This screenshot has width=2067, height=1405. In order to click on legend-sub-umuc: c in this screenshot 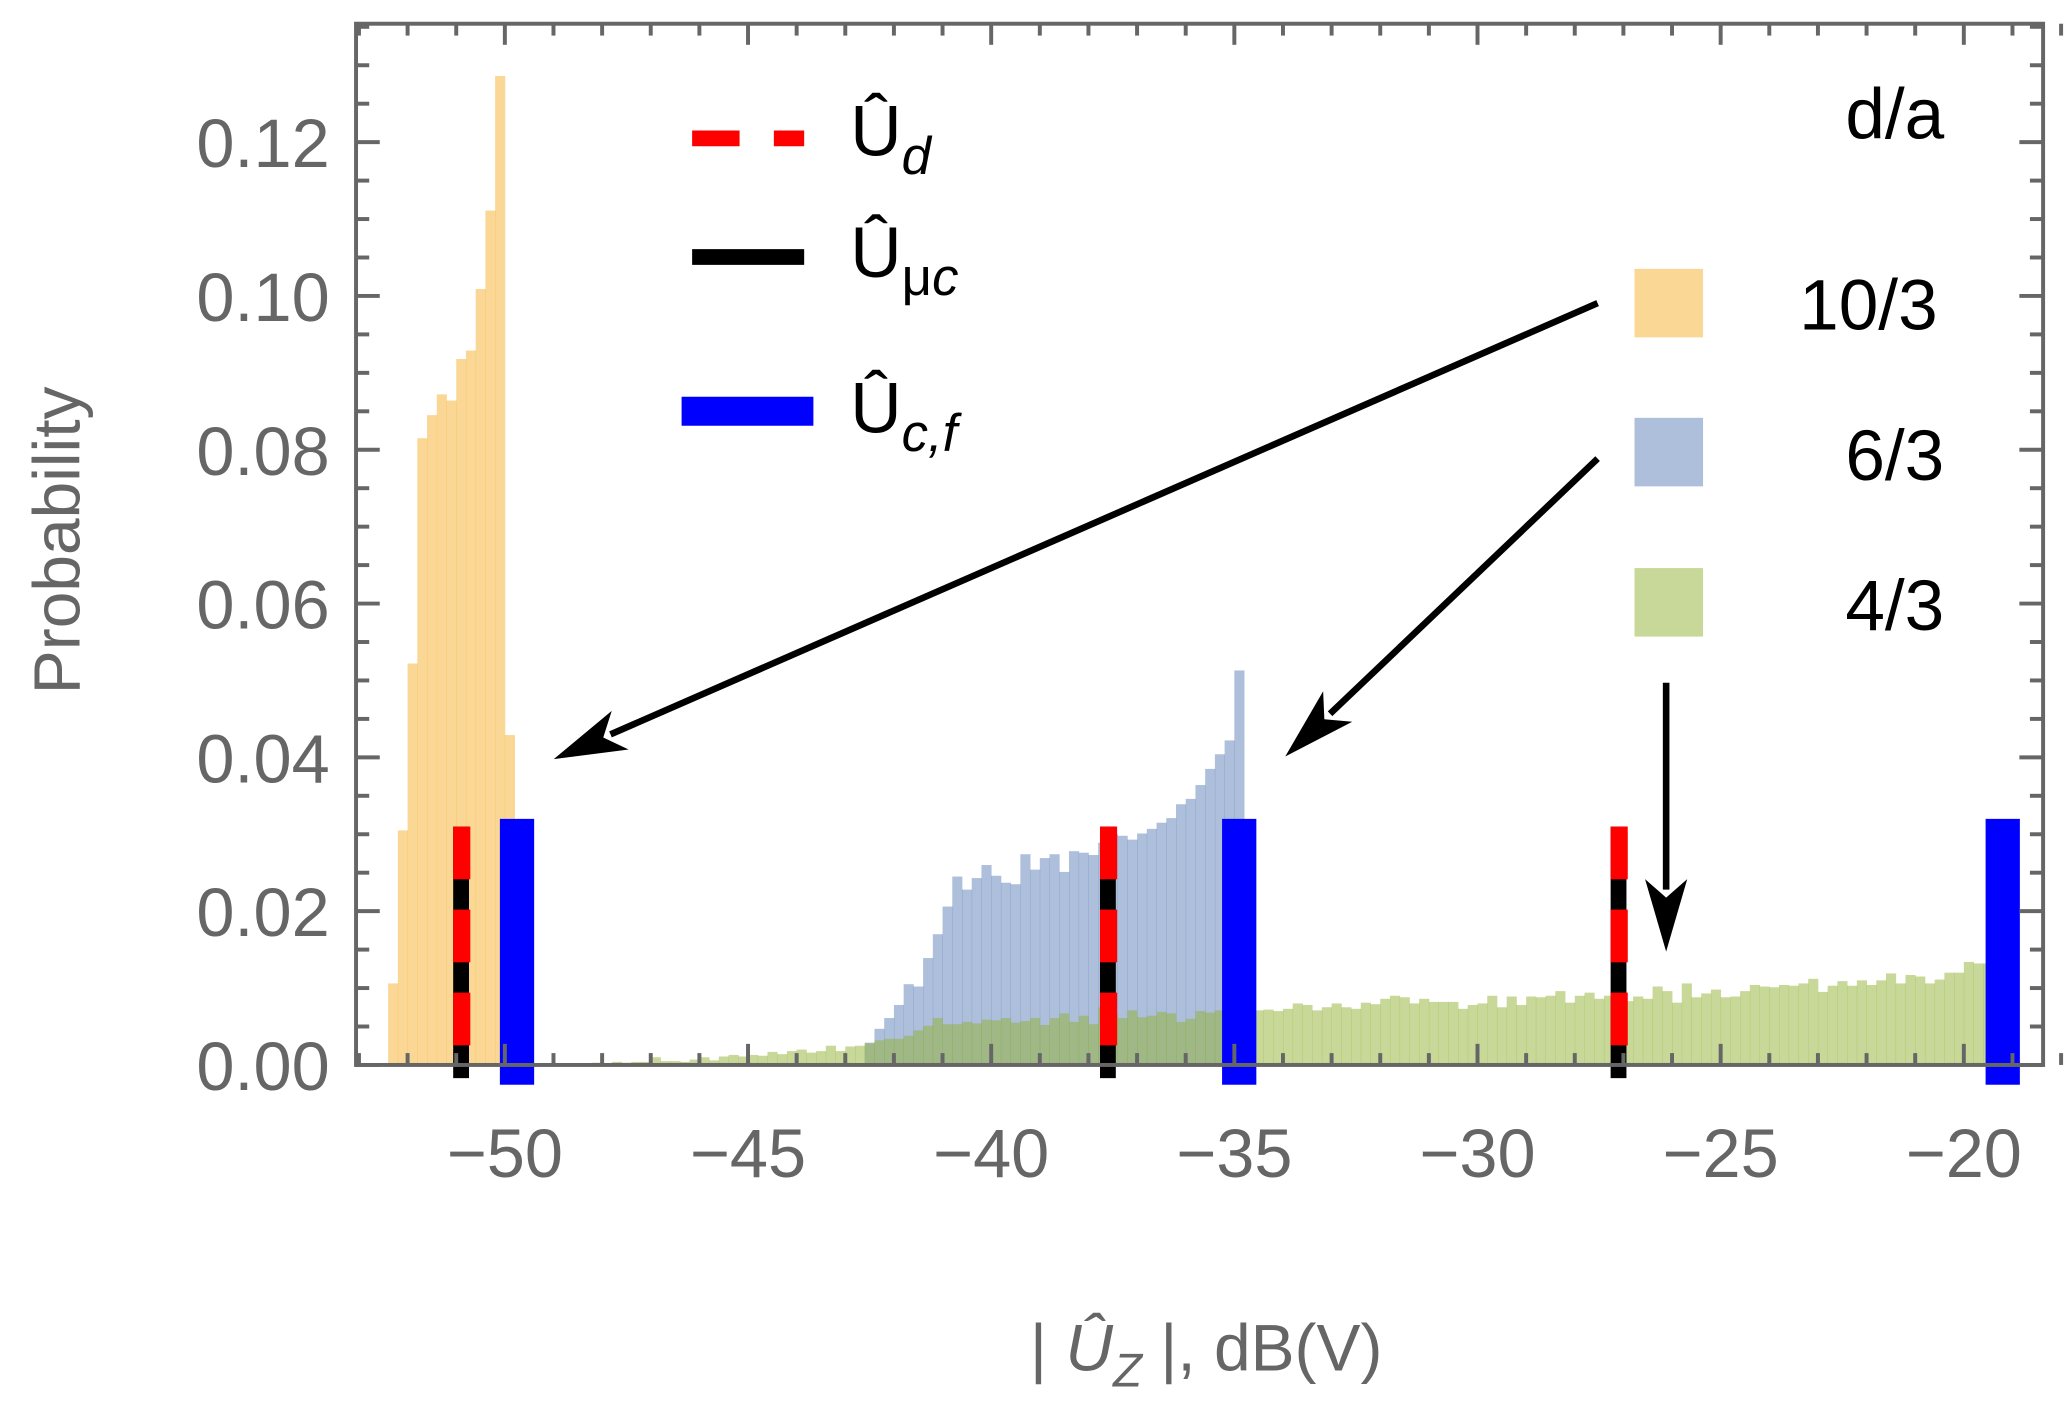, I will do `click(945, 277)`.